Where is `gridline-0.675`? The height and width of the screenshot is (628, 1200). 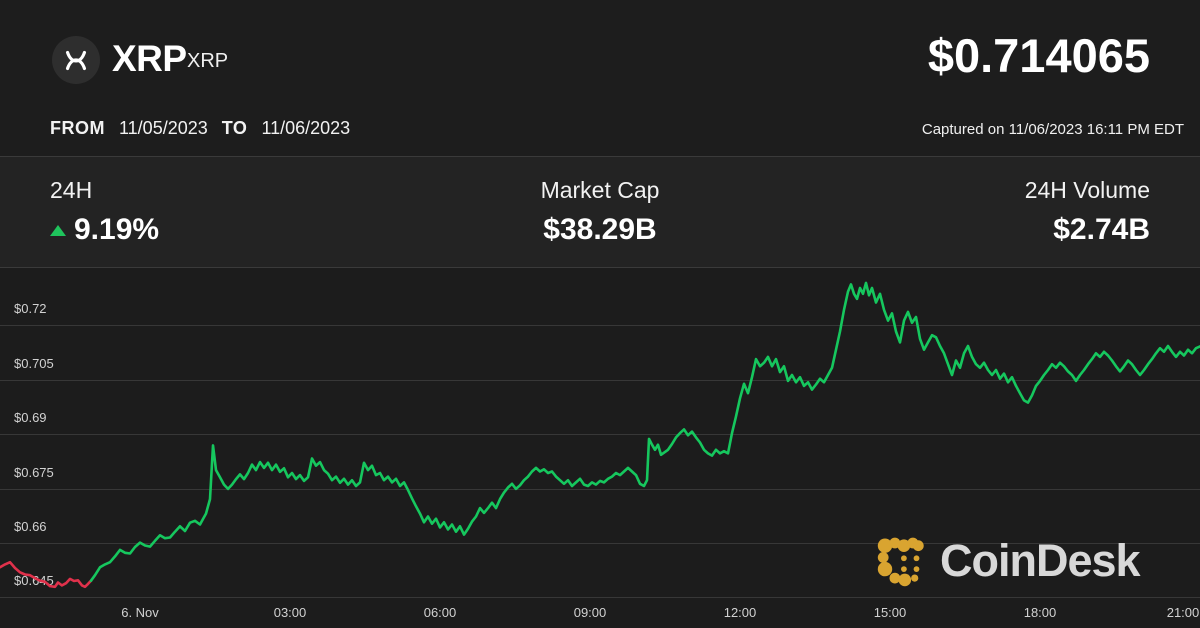 gridline-0.675 is located at coordinates (600, 489).